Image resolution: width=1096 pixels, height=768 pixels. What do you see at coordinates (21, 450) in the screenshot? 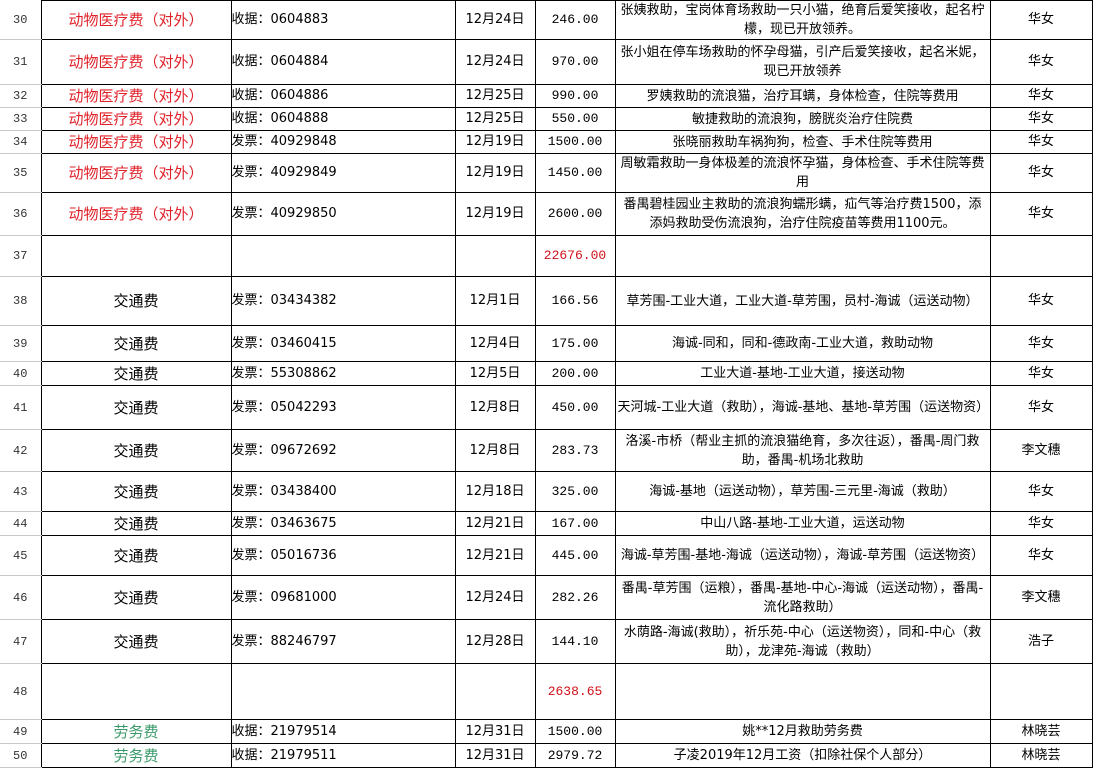
I see `row-number: 42` at bounding box center [21, 450].